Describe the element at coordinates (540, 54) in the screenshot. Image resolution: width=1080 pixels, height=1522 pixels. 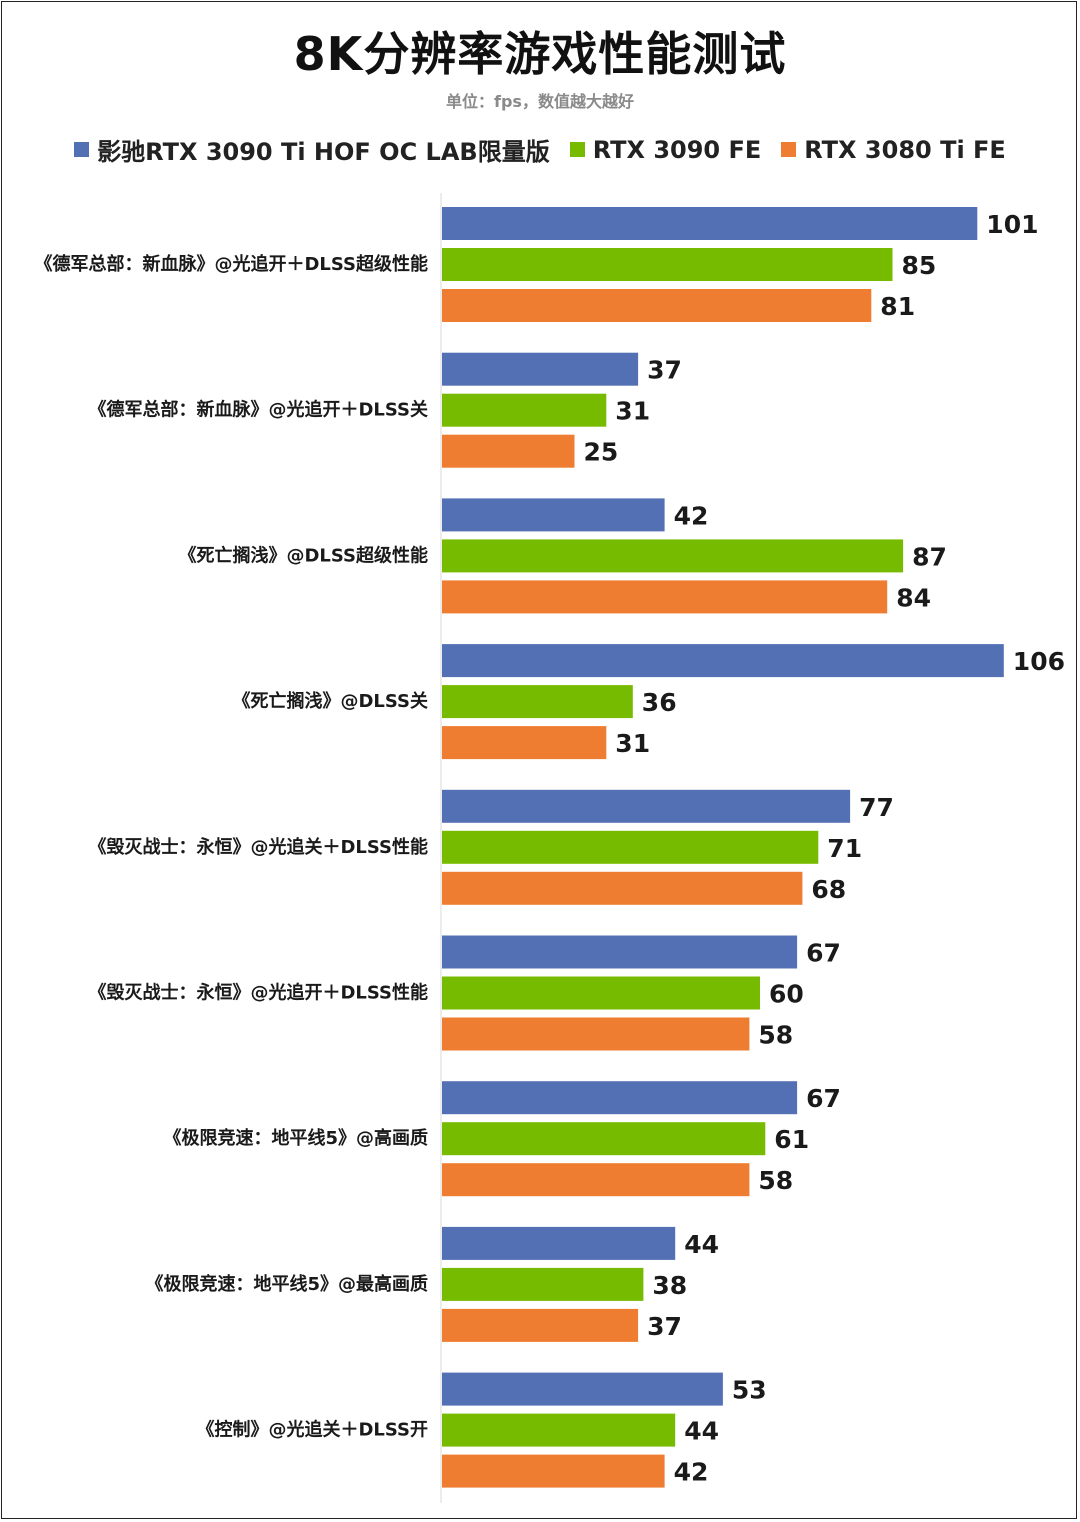
I see `chart-title: 8K分辨率游戏性能测试` at that location.